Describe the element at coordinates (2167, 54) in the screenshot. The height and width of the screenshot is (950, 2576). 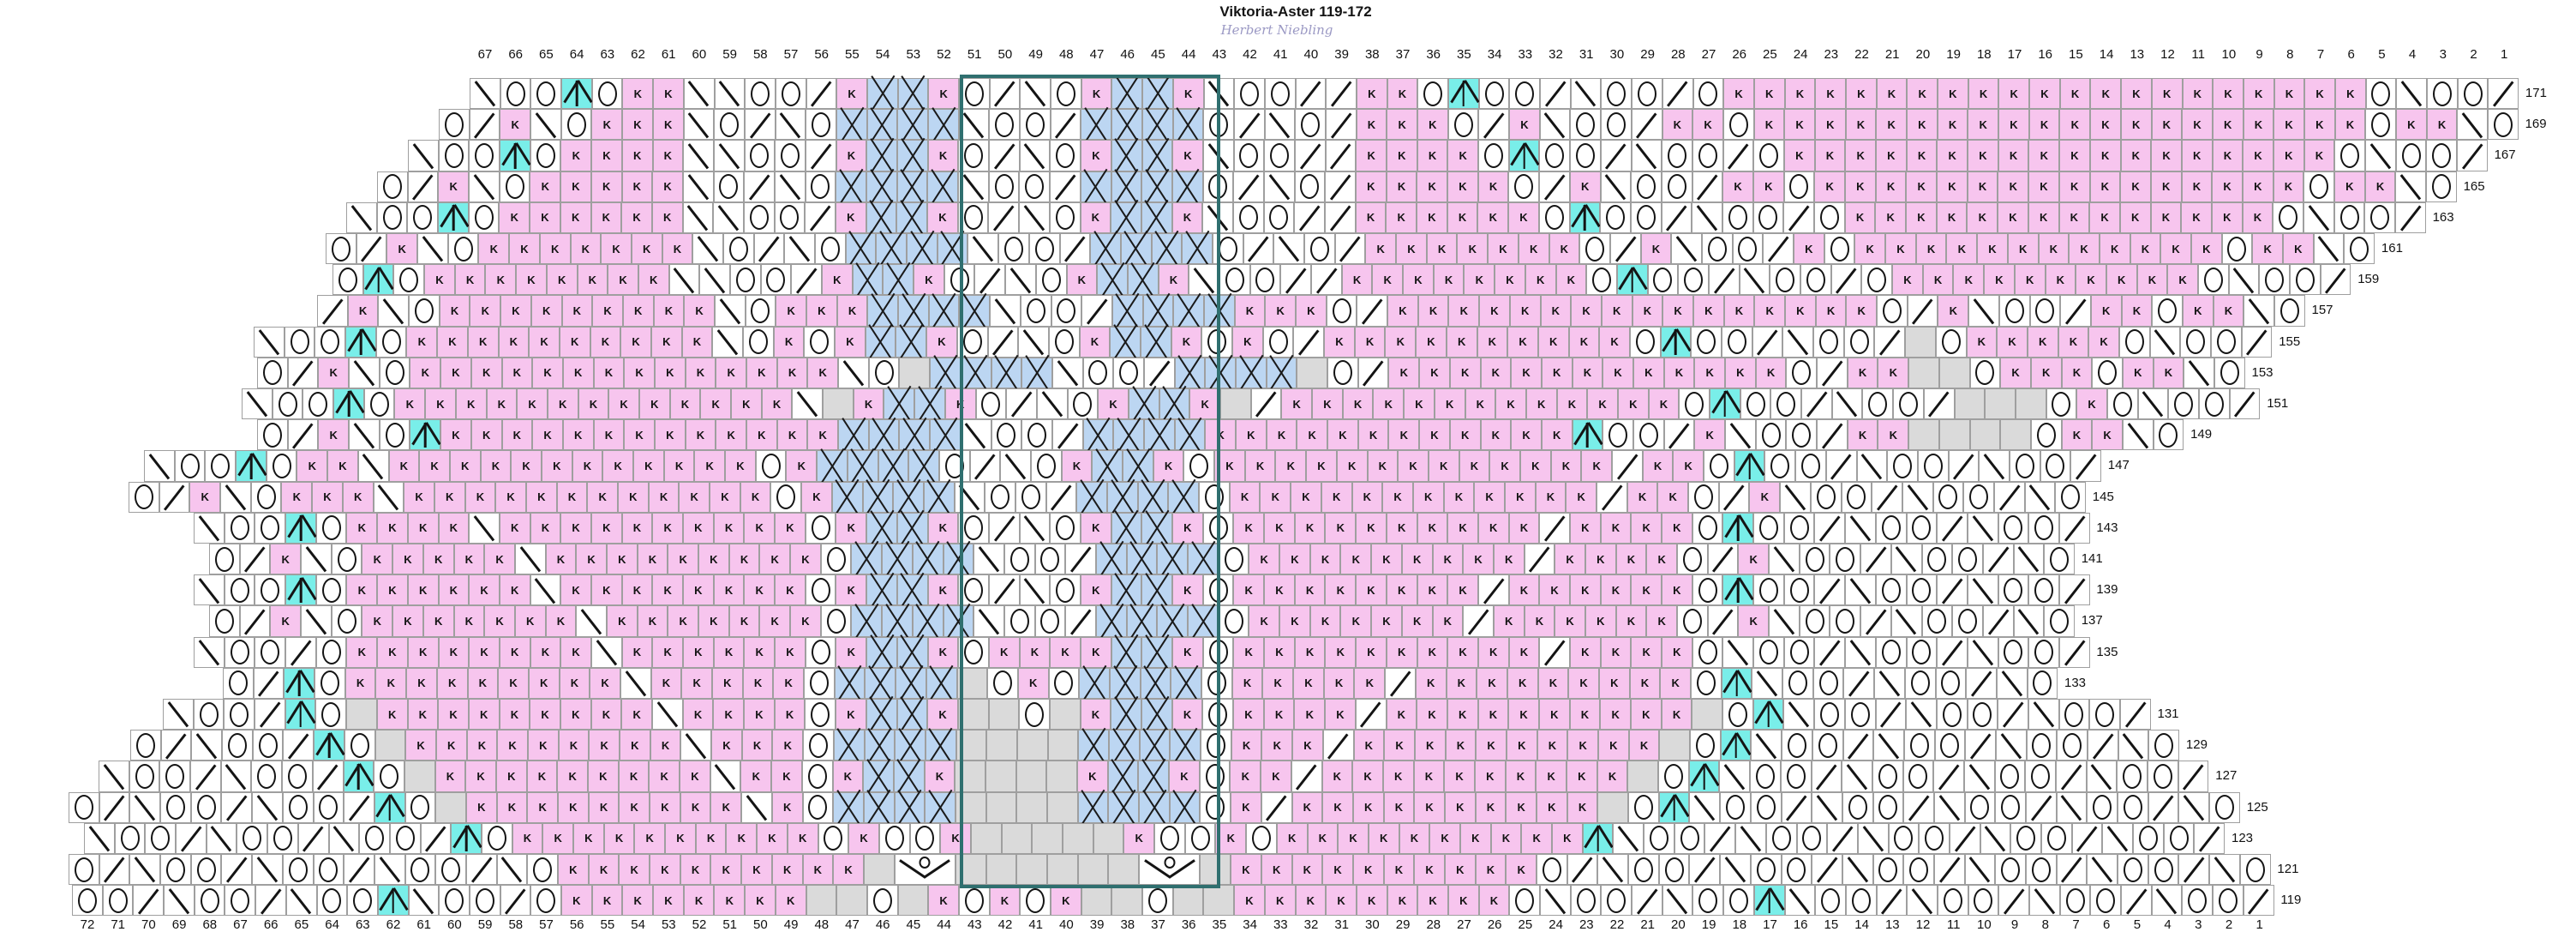
I see `stitch-number-label: 12` at that location.